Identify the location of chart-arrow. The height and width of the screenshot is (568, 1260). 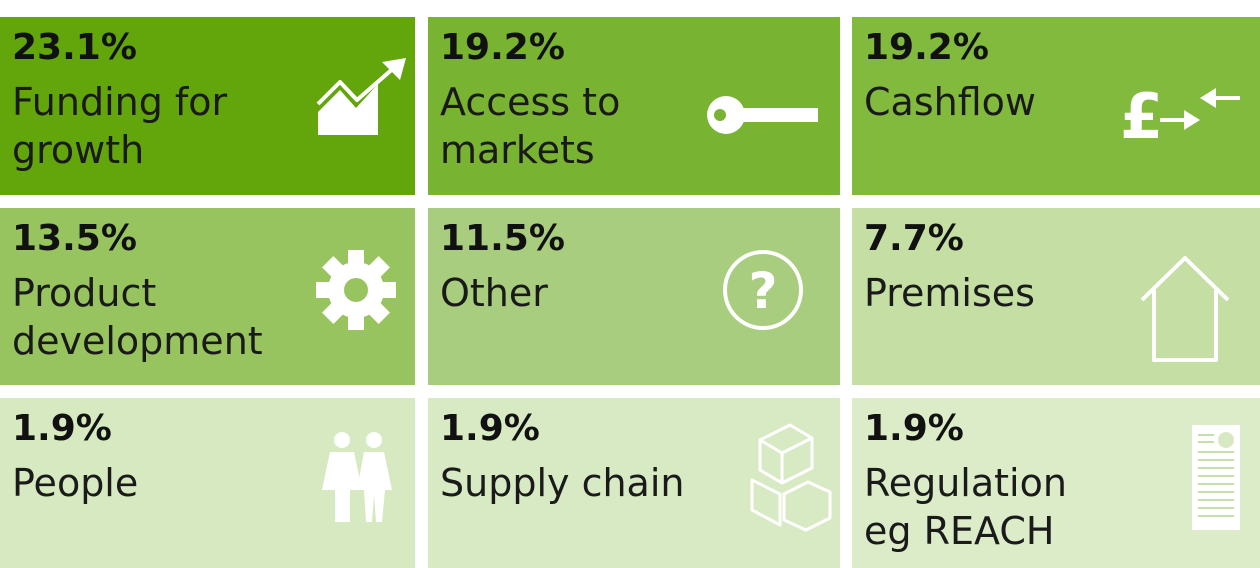
(357, 85).